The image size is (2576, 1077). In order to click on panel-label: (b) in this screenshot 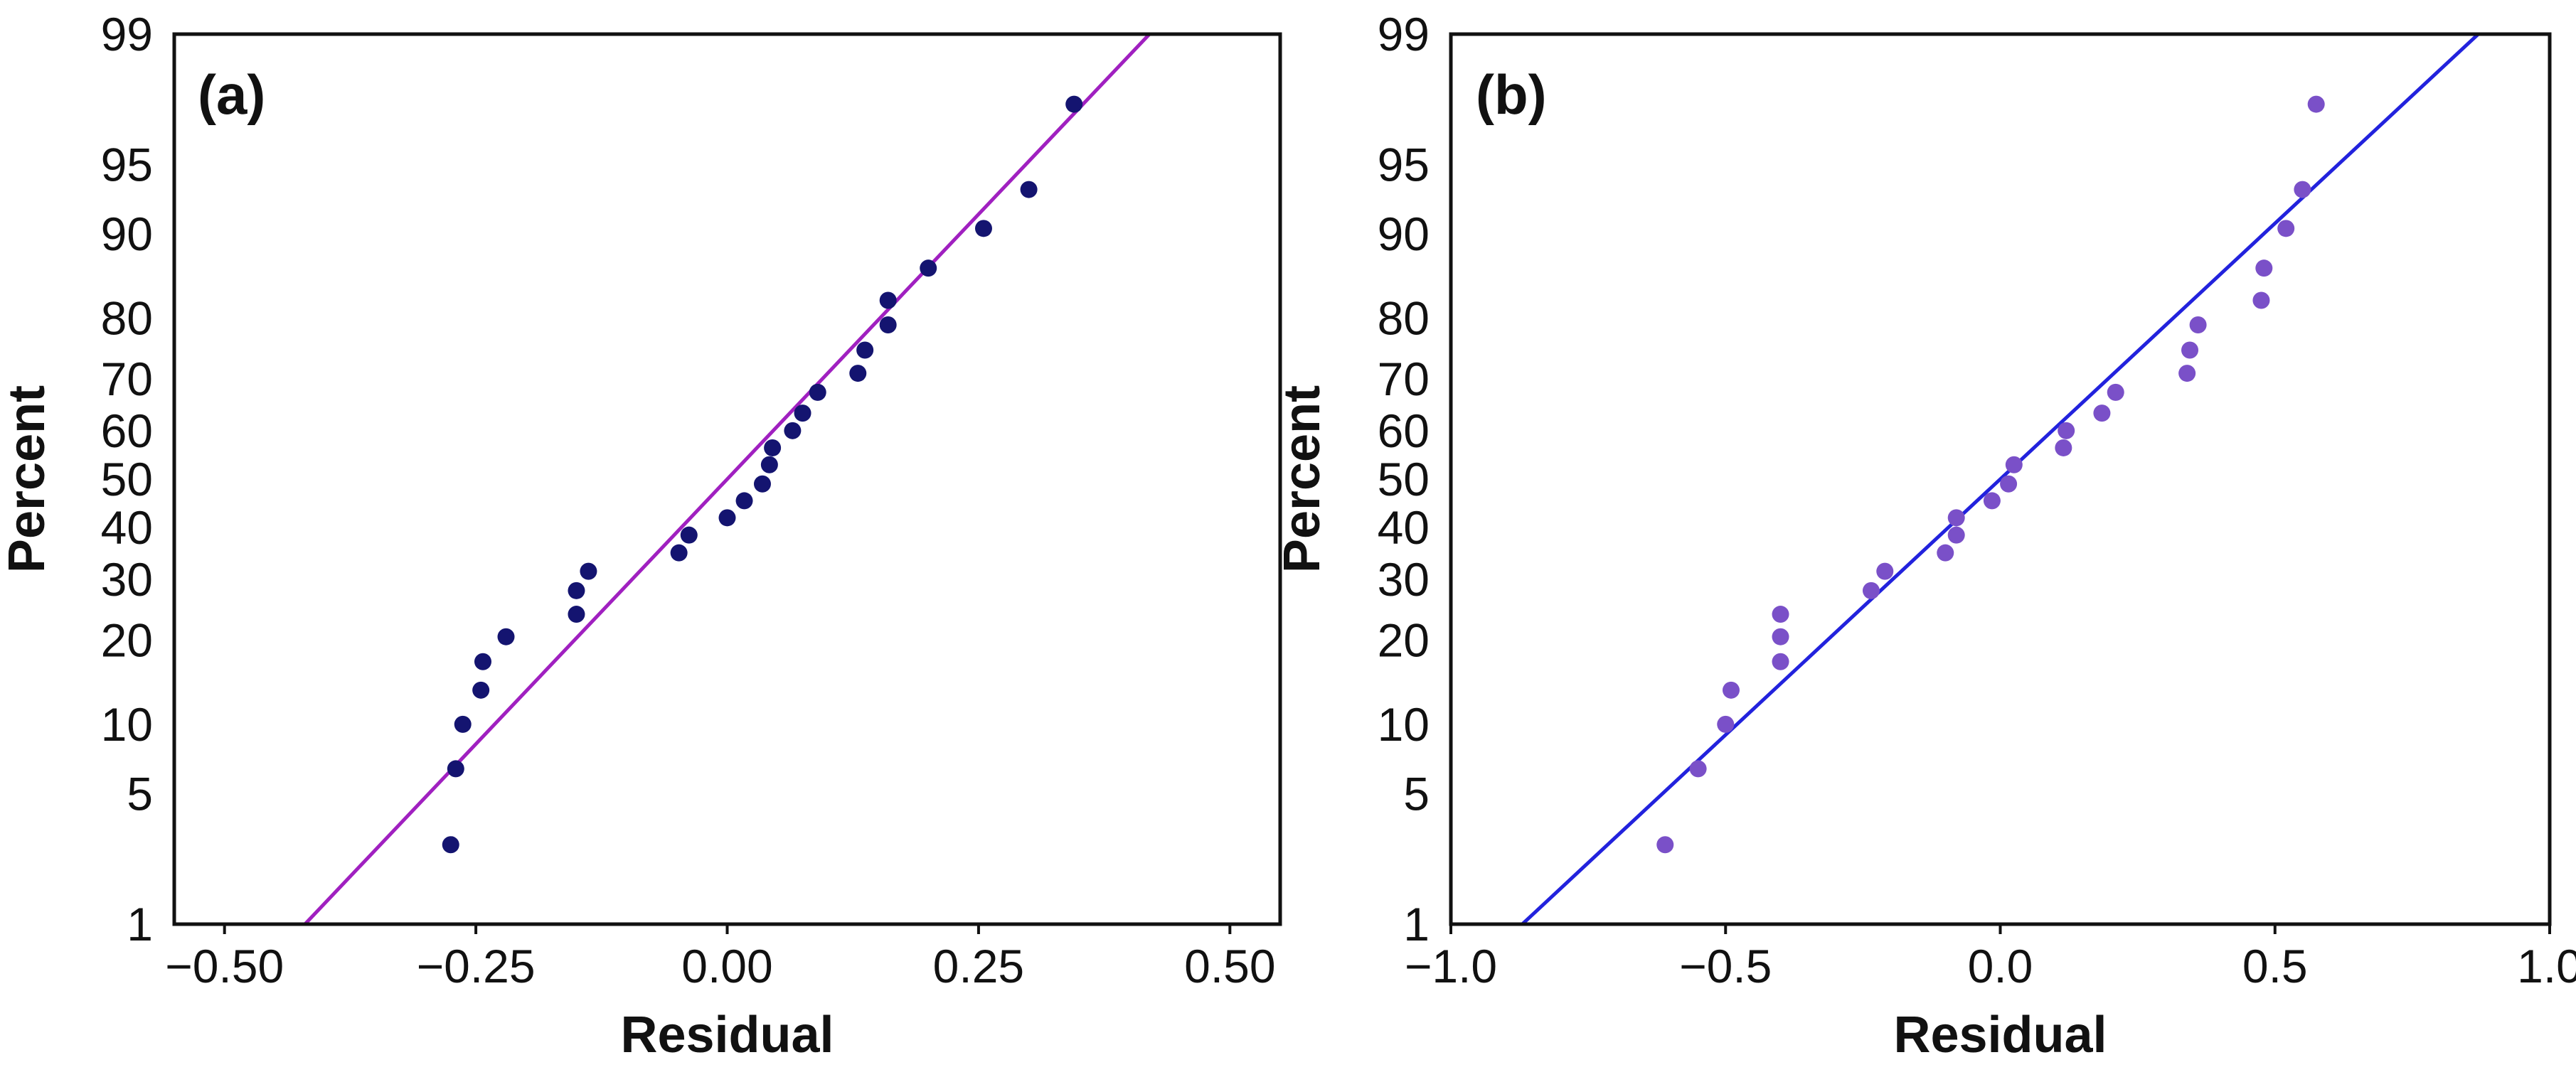, I will do `click(1511, 95)`.